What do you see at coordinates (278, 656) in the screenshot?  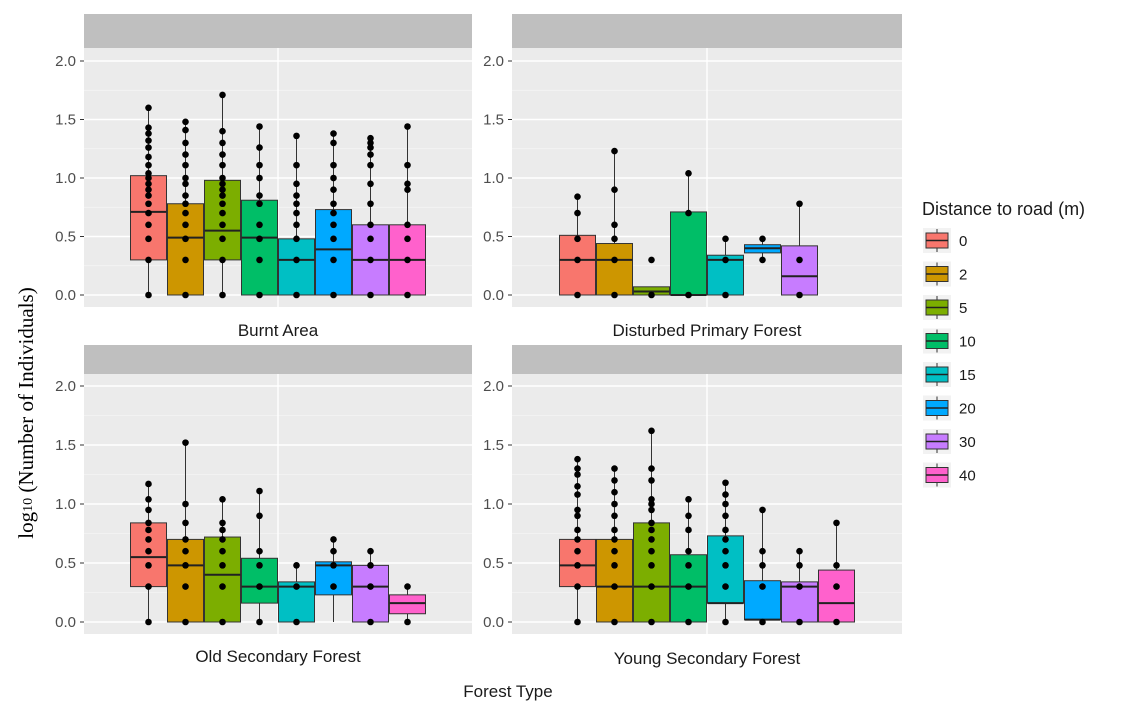 I see `facet-title: Old Secondary Forest` at bounding box center [278, 656].